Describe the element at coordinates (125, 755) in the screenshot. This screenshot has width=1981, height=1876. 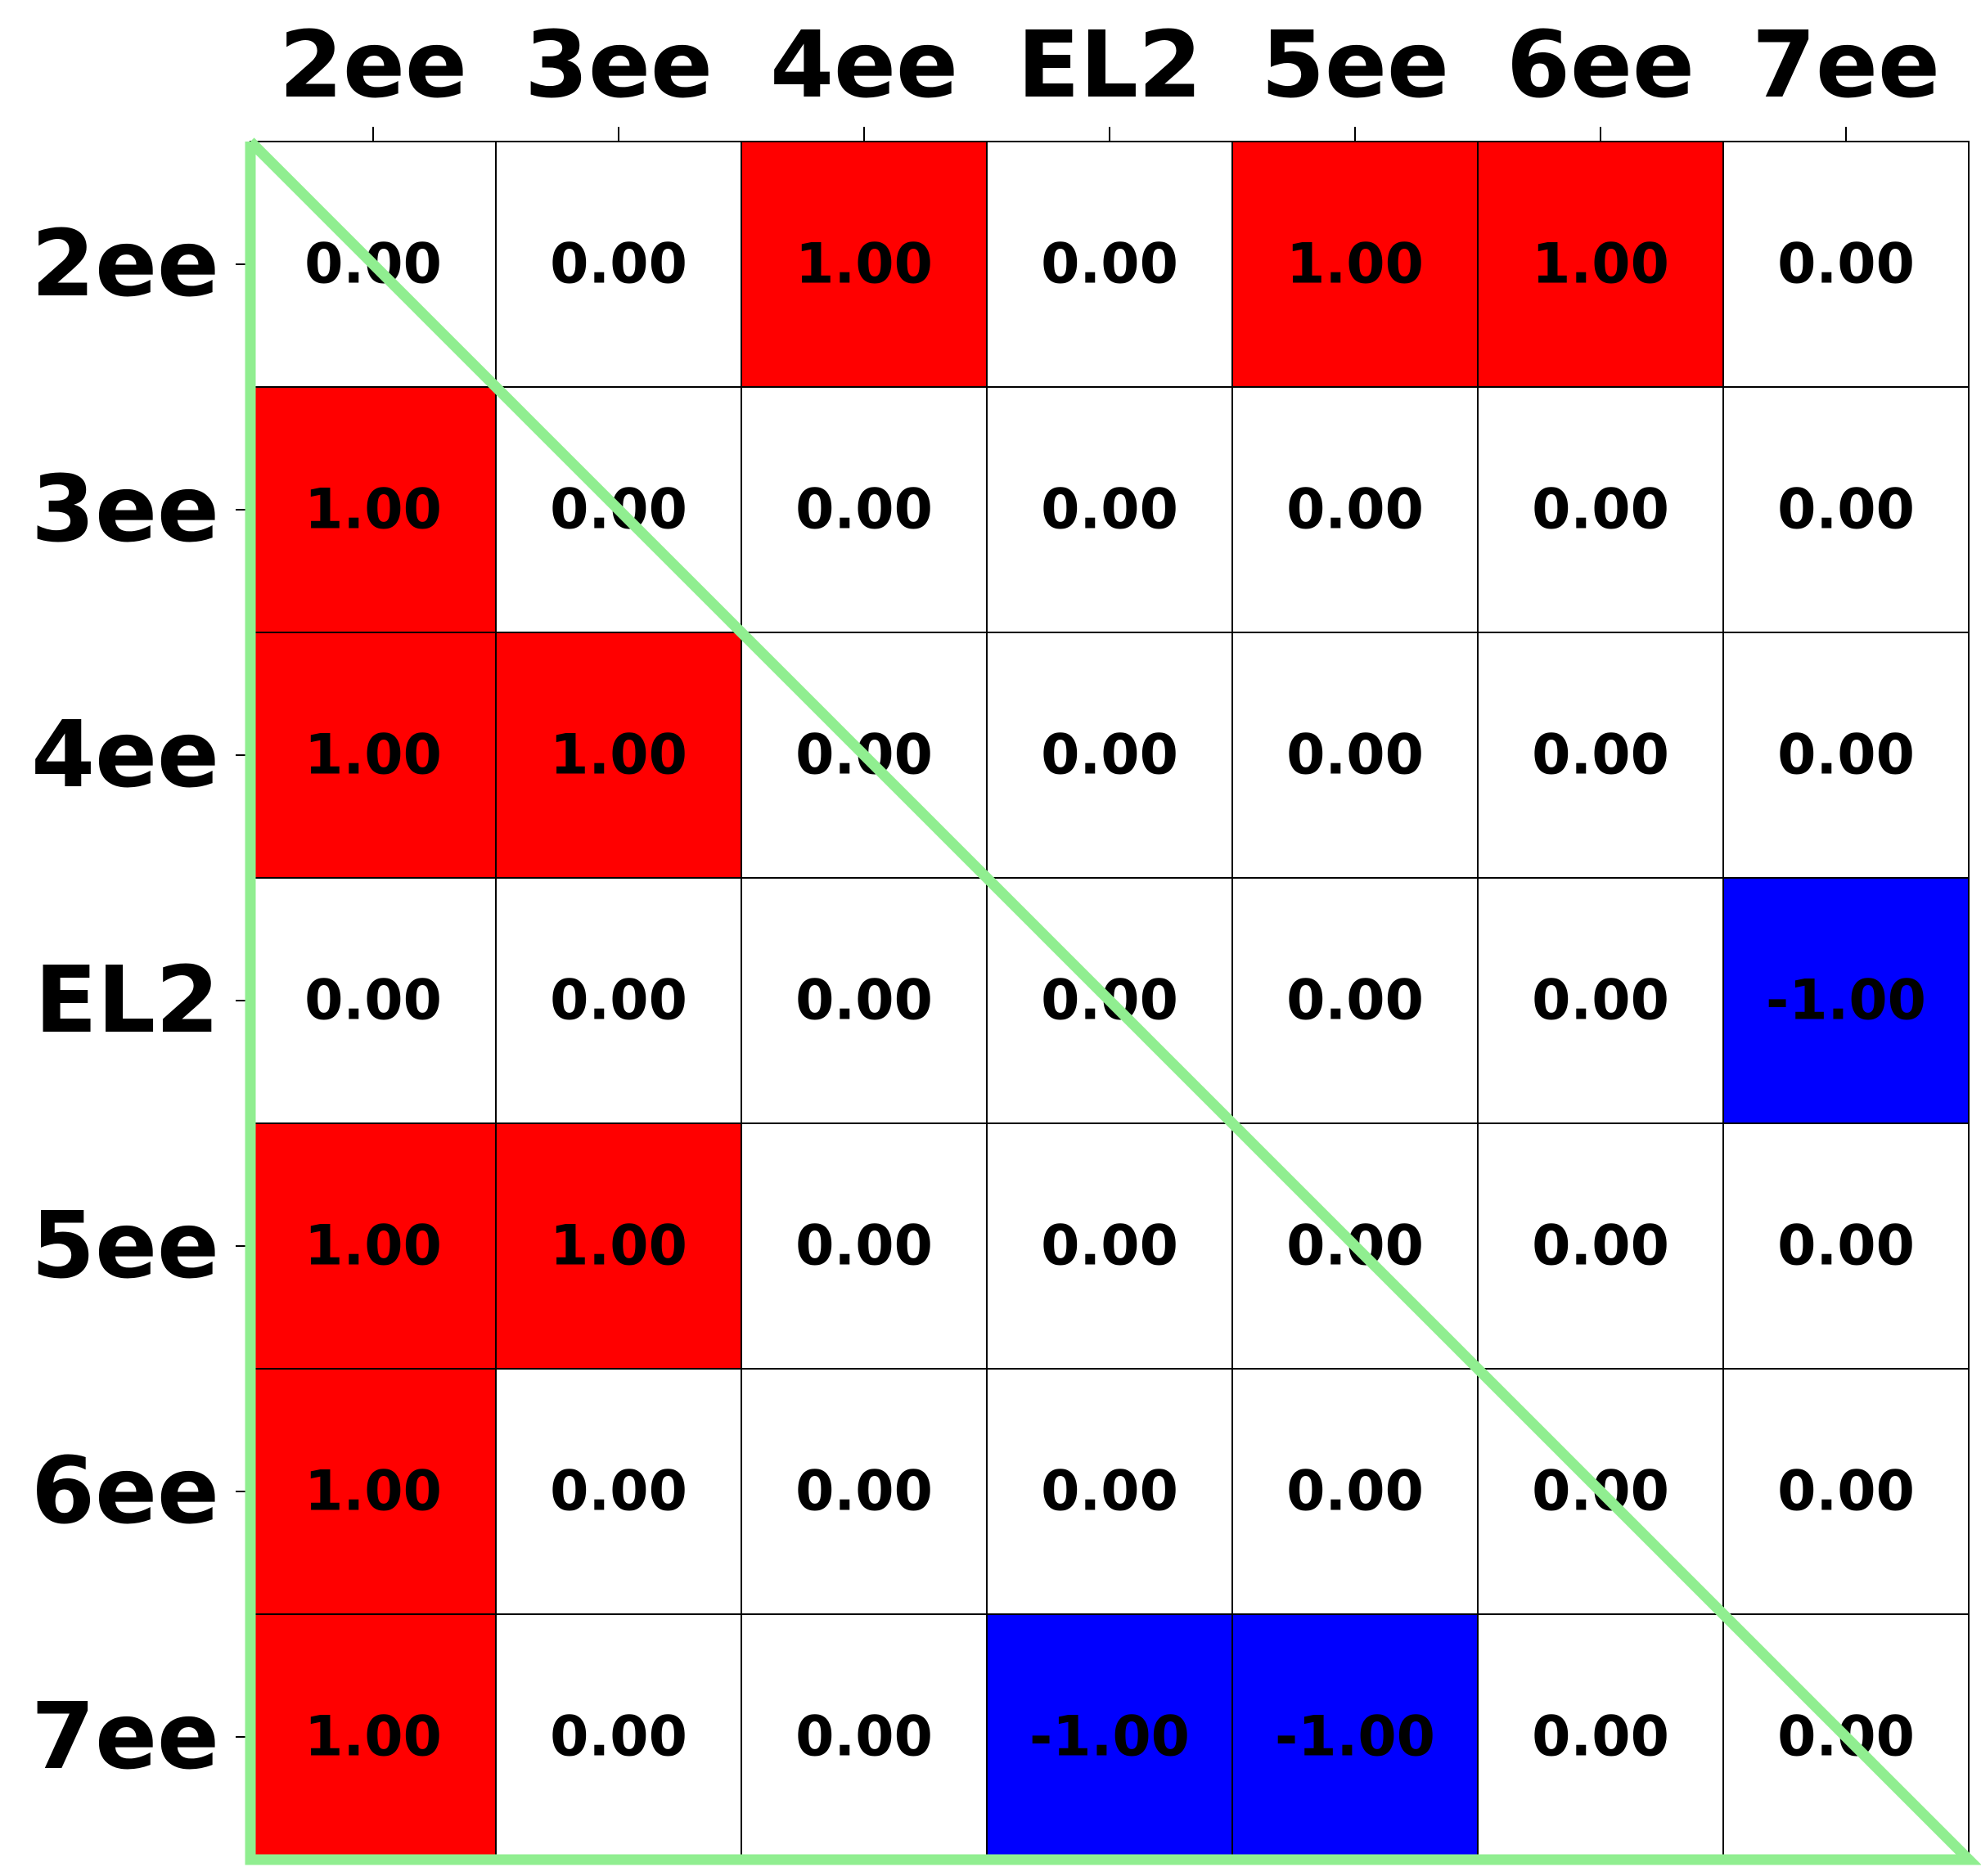
I see `y-tick-label: 4ee` at that location.